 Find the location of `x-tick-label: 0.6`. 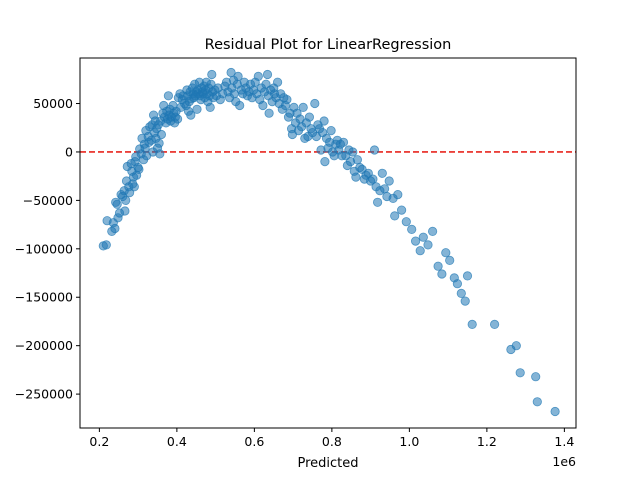

x-tick-label: 0.6 is located at coordinates (254, 441).